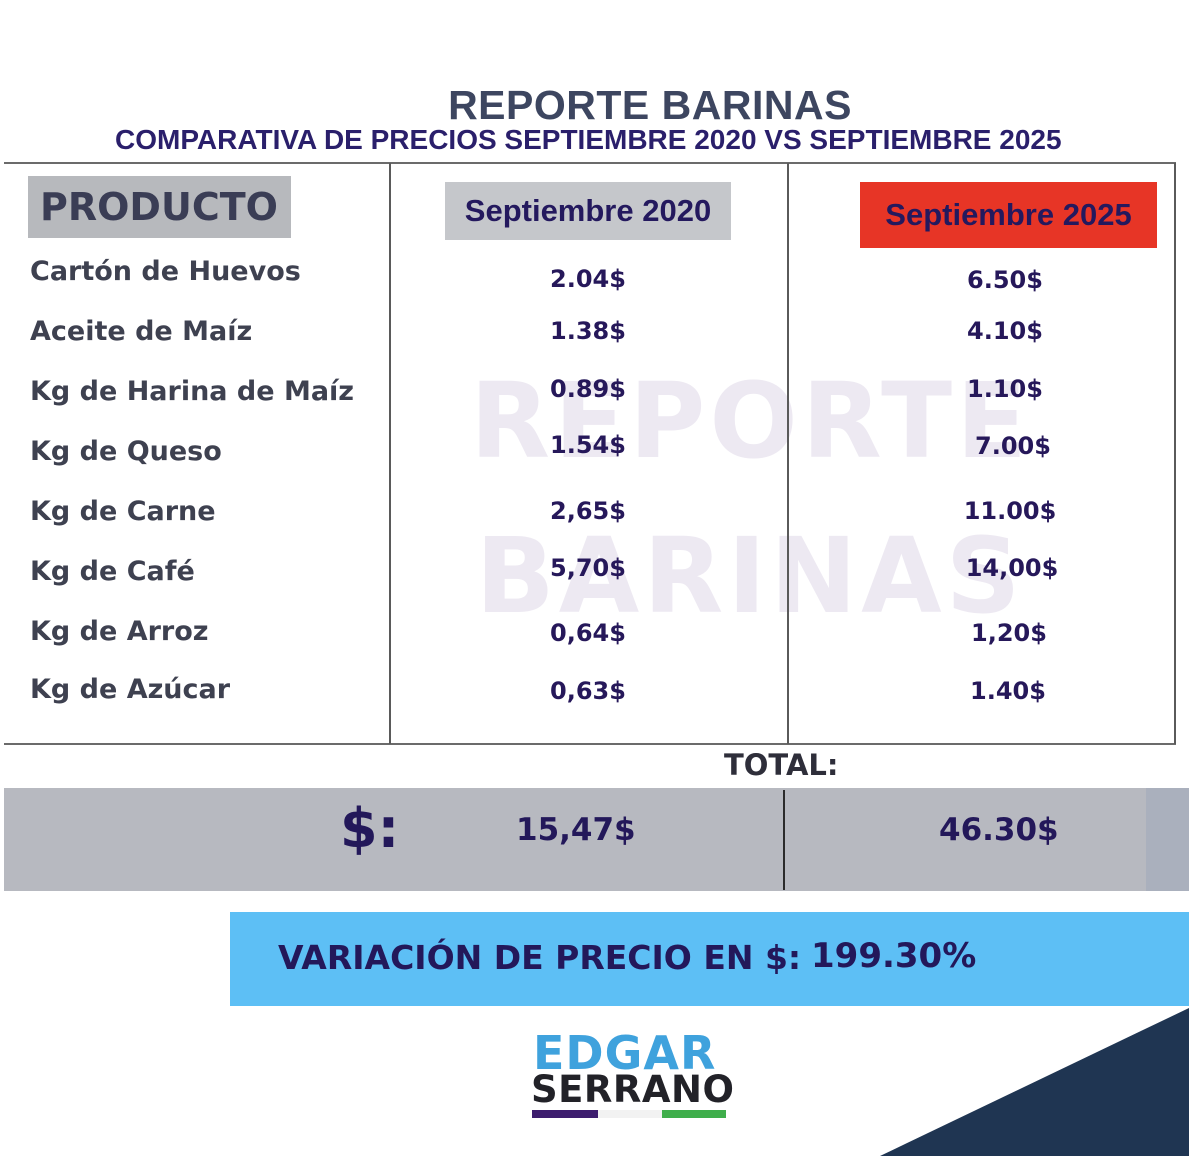 The height and width of the screenshot is (1156, 1189). I want to click on logo-bar-green, so click(694, 1114).